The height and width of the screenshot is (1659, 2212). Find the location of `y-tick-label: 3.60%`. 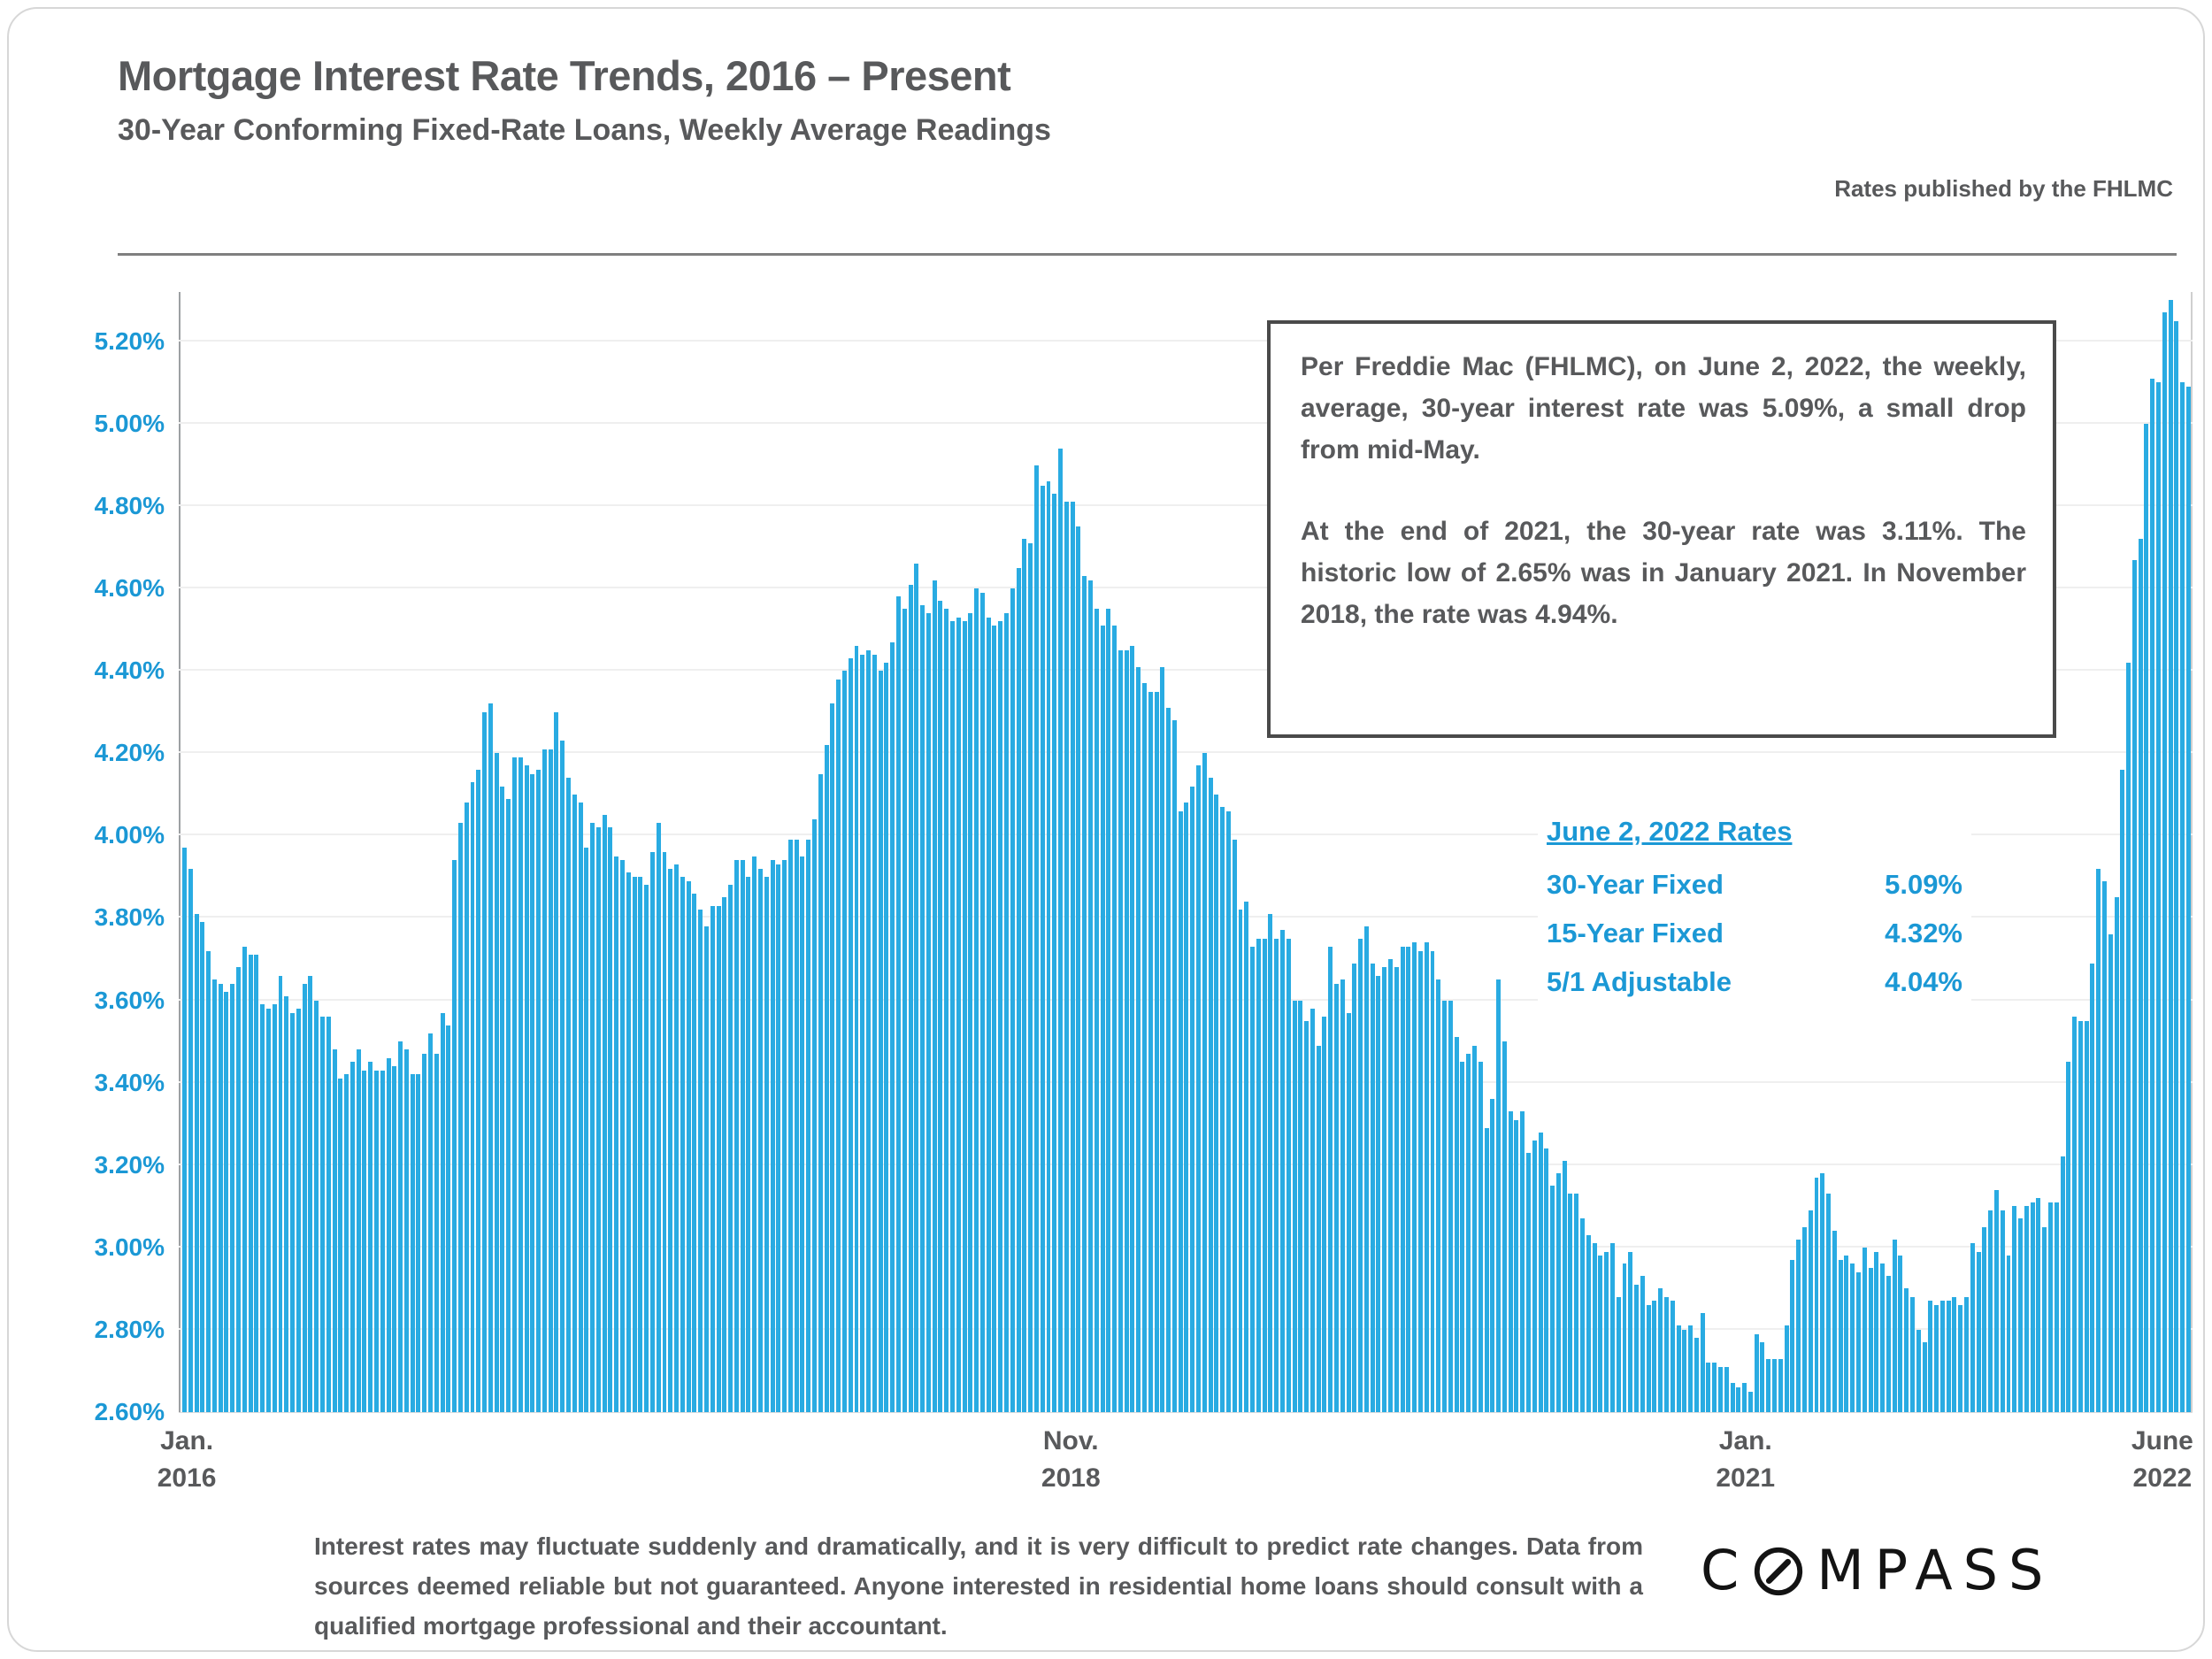

y-tick-label: 3.60% is located at coordinates (130, 1000).